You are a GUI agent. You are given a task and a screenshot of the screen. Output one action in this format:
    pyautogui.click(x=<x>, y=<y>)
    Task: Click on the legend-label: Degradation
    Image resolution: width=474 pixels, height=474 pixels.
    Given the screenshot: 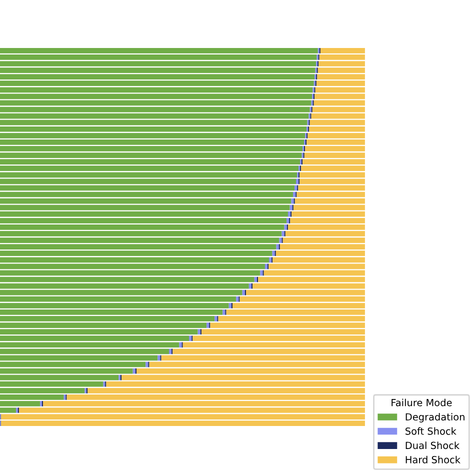 What is the action you would take?
    pyautogui.click(x=435, y=417)
    